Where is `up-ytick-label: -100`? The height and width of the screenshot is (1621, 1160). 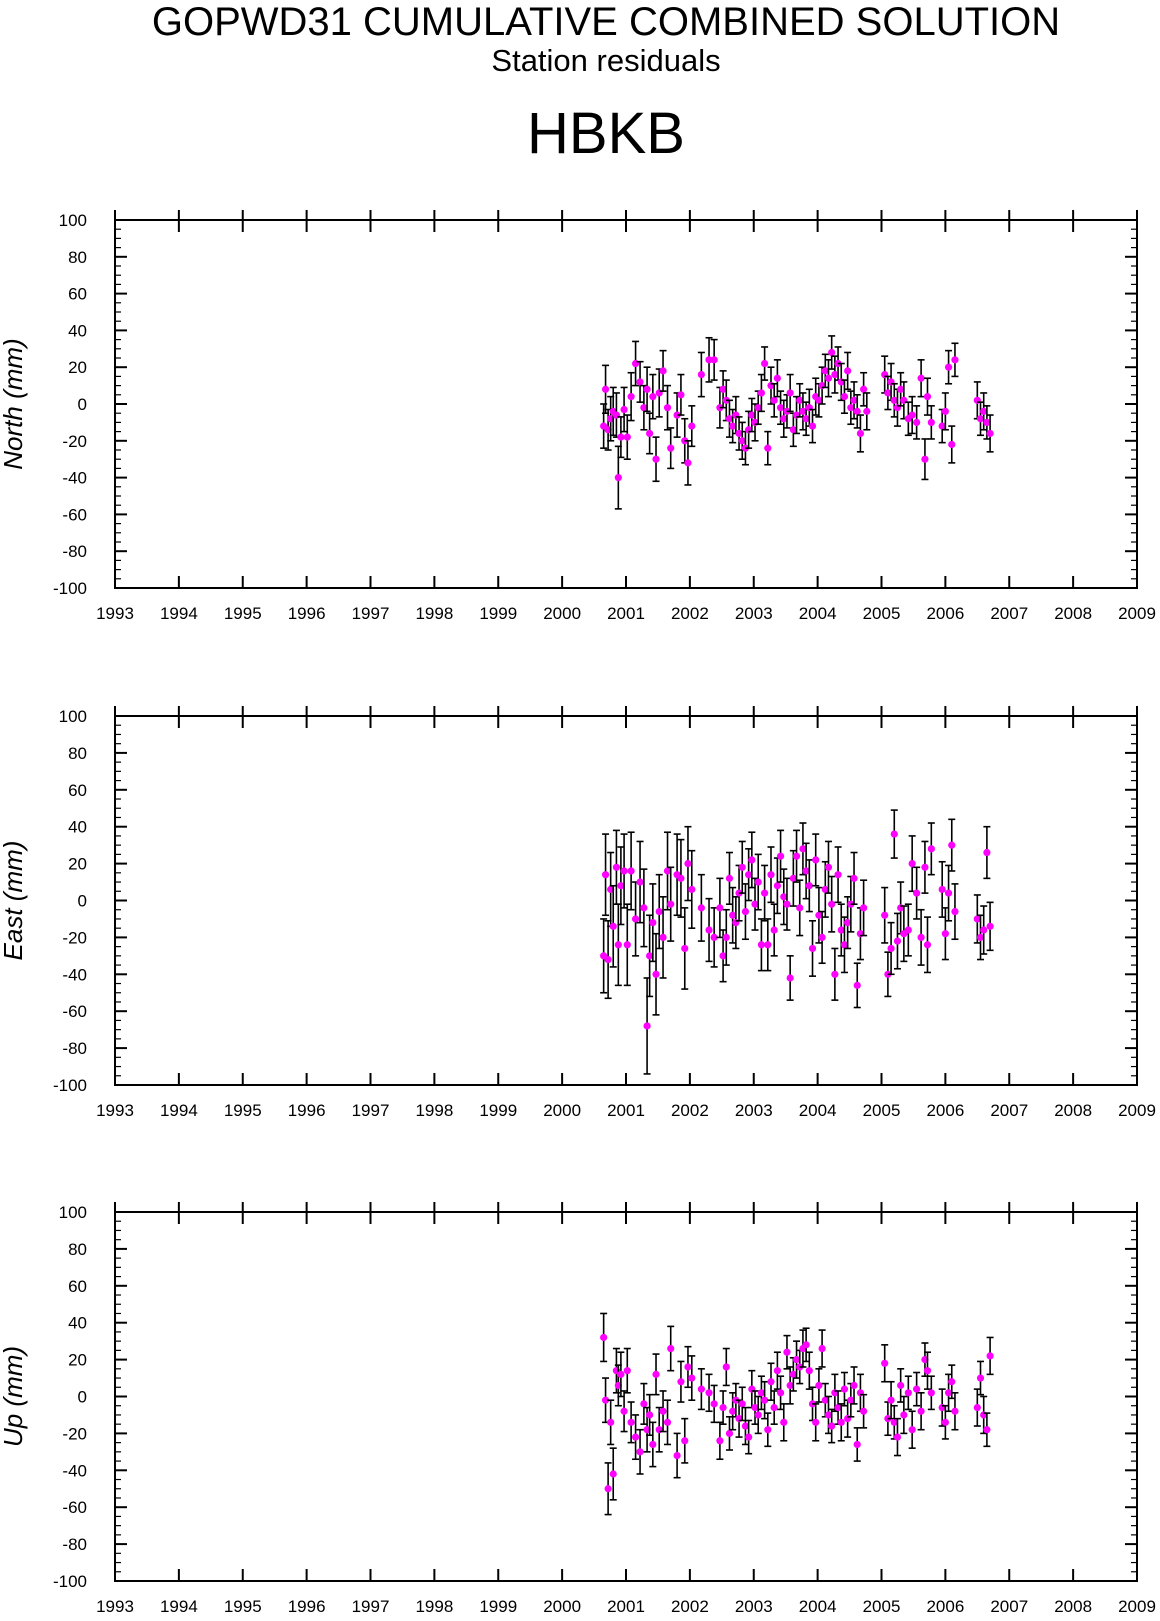
up-ytick-label: -100 is located at coordinates (70, 1581).